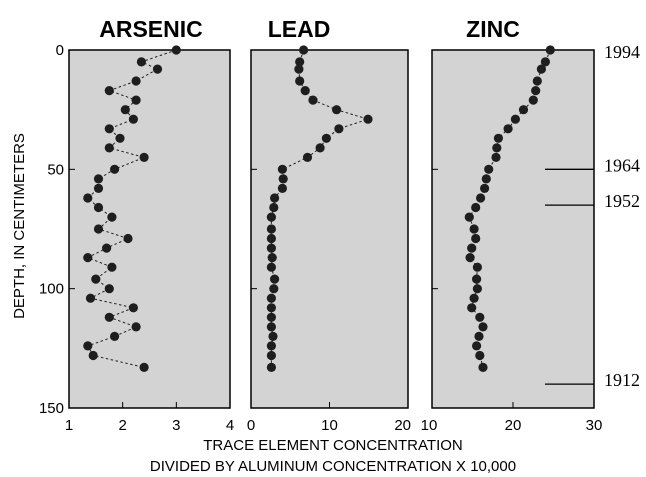 Image resolution: width=646 pixels, height=477 pixels. What do you see at coordinates (69, 425) in the screenshot?
I see `arsenic-x-tick-label: 1` at bounding box center [69, 425].